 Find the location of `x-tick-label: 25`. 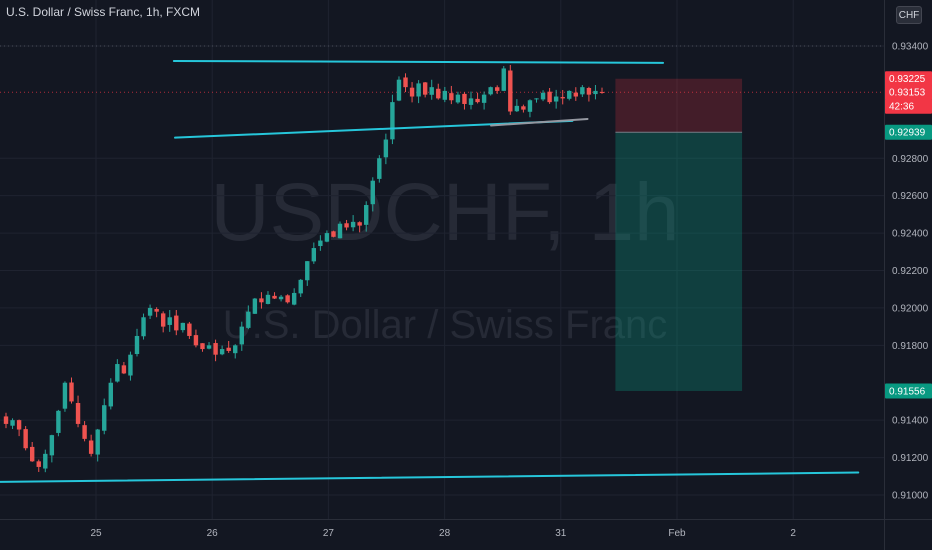

x-tick-label: 25 is located at coordinates (96, 533).